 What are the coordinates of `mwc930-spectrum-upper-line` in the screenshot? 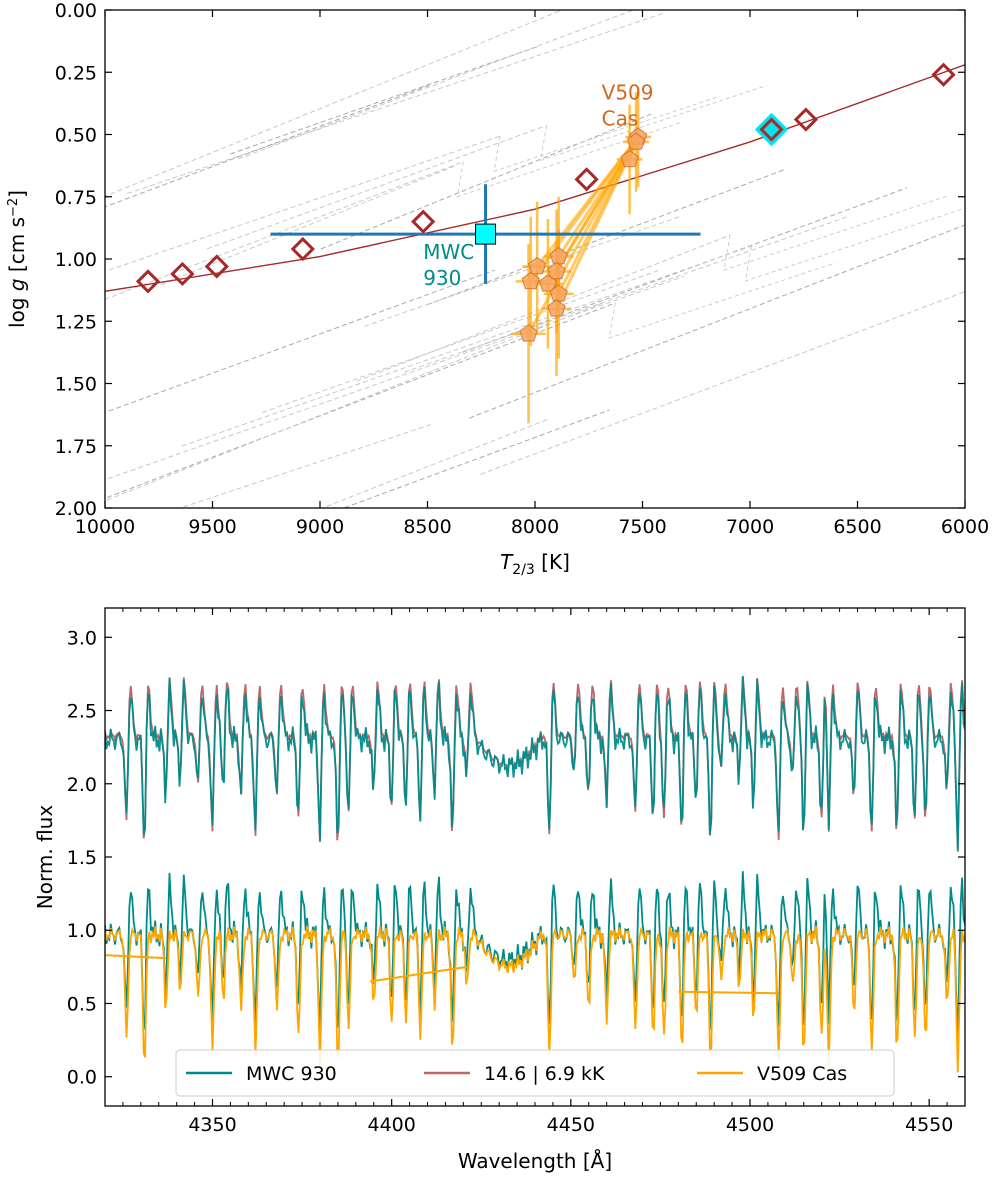 It's located at (535, 764).